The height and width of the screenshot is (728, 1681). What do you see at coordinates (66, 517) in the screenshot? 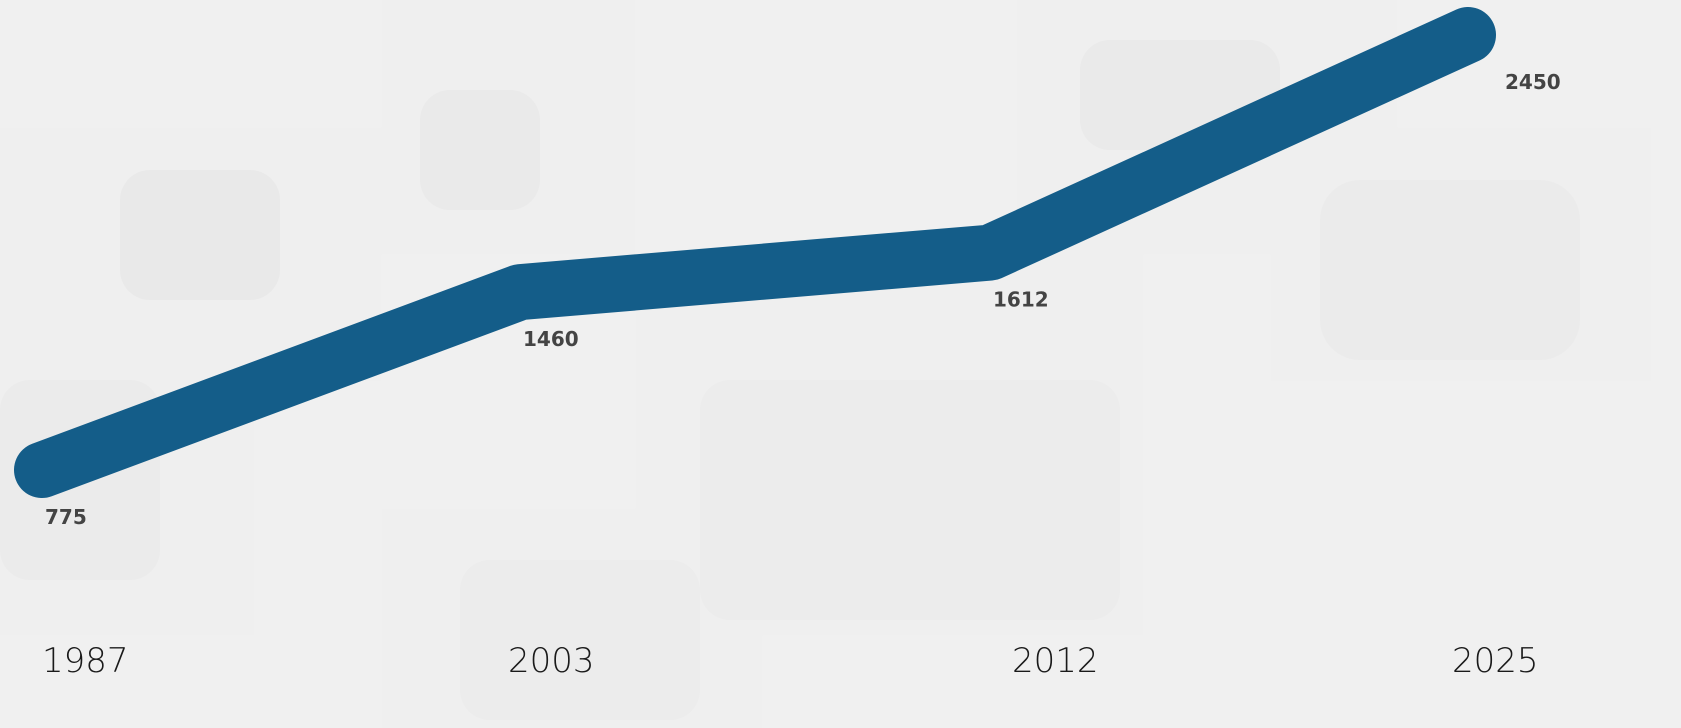
I see `value-label: 775` at bounding box center [66, 517].